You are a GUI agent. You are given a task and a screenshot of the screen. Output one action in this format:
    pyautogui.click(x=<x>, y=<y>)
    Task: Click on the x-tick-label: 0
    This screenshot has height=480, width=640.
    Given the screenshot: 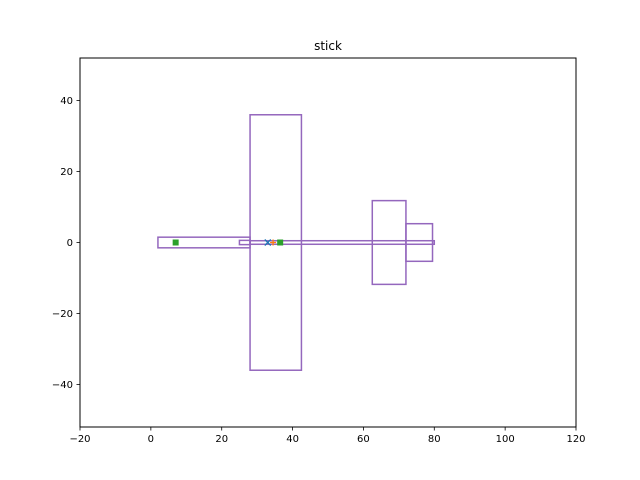 What is the action you would take?
    pyautogui.click(x=151, y=439)
    